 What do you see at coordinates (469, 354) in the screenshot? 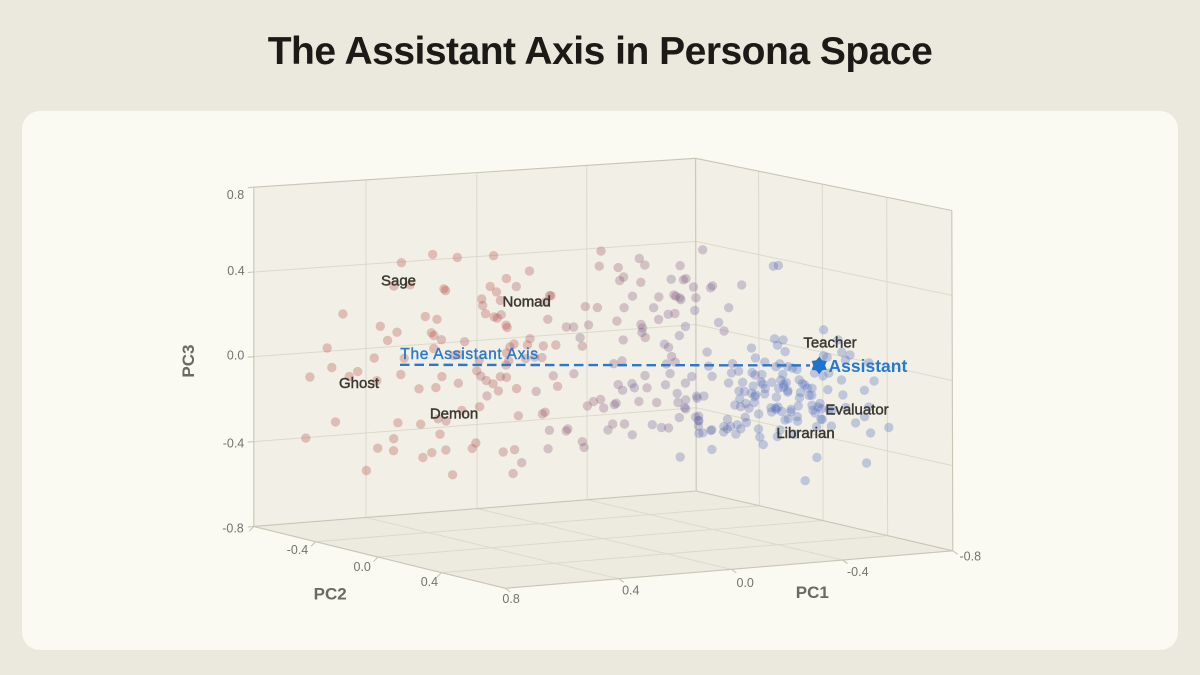
I see `svg-text: The Assistant Axis` at bounding box center [469, 354].